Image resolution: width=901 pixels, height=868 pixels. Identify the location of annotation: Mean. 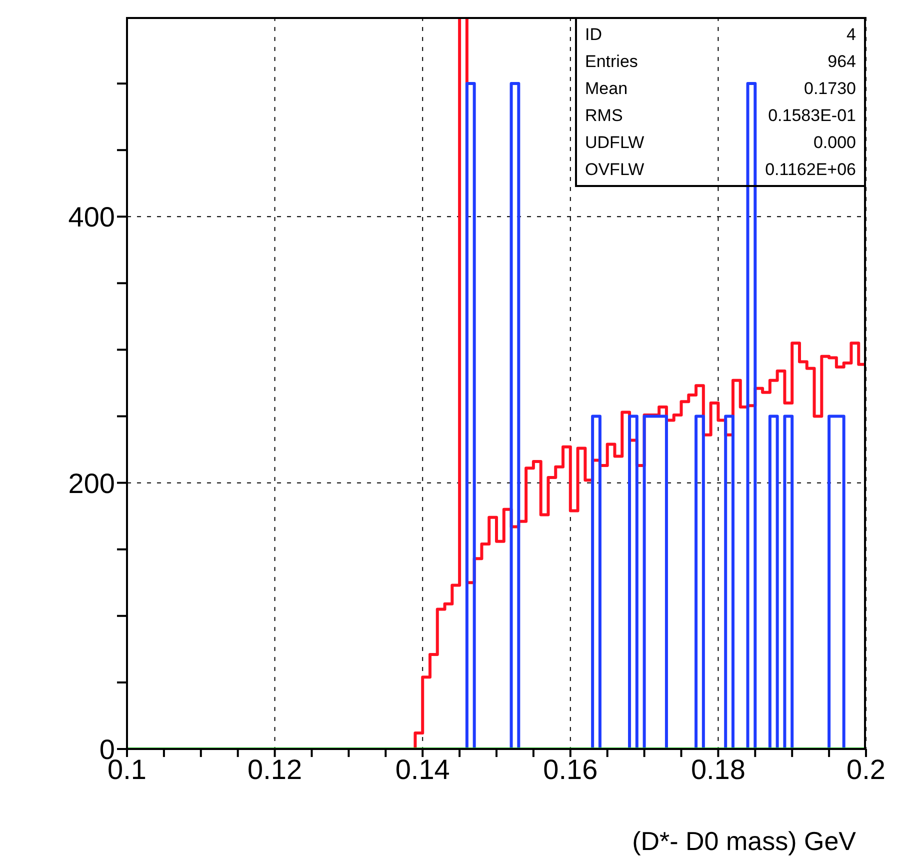
(606, 89).